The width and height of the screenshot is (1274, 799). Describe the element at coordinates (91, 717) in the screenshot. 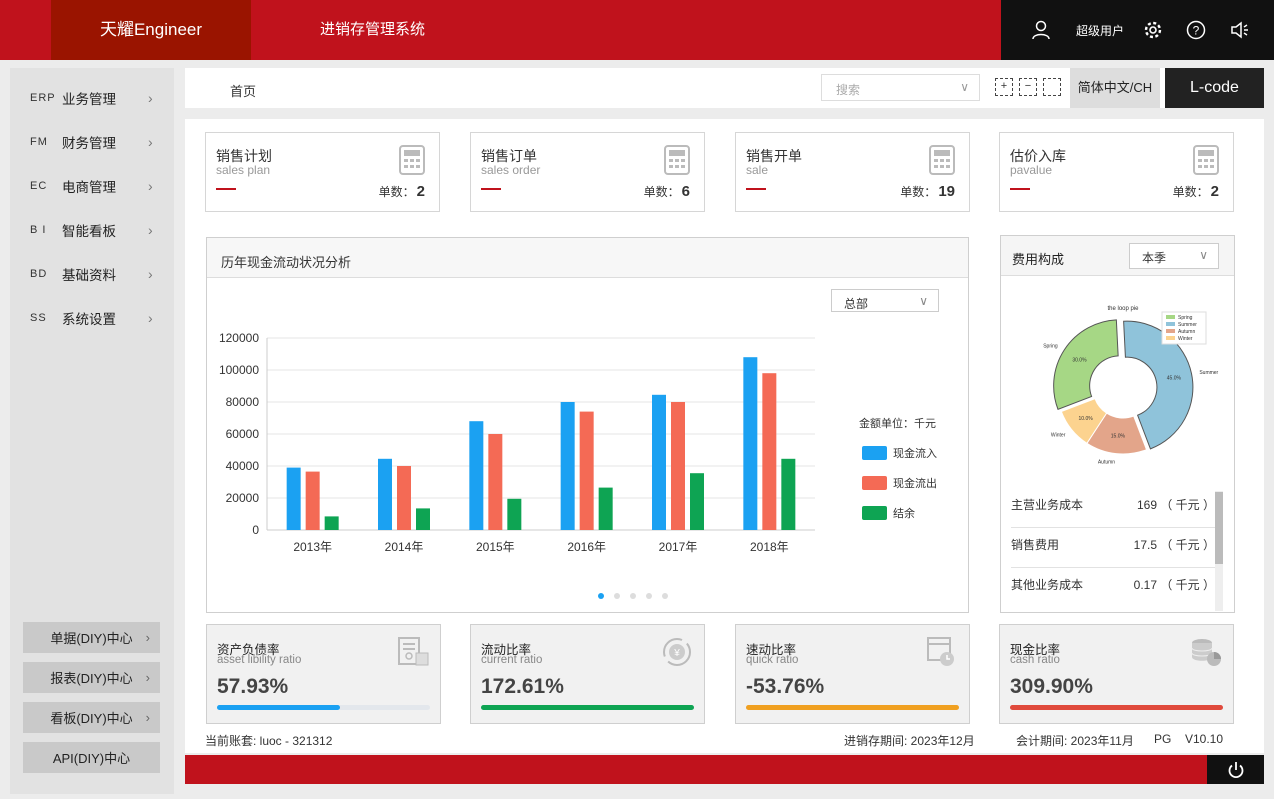

I see `diy-dashboard-center-button: 看板(DIY)中心 ›` at that location.